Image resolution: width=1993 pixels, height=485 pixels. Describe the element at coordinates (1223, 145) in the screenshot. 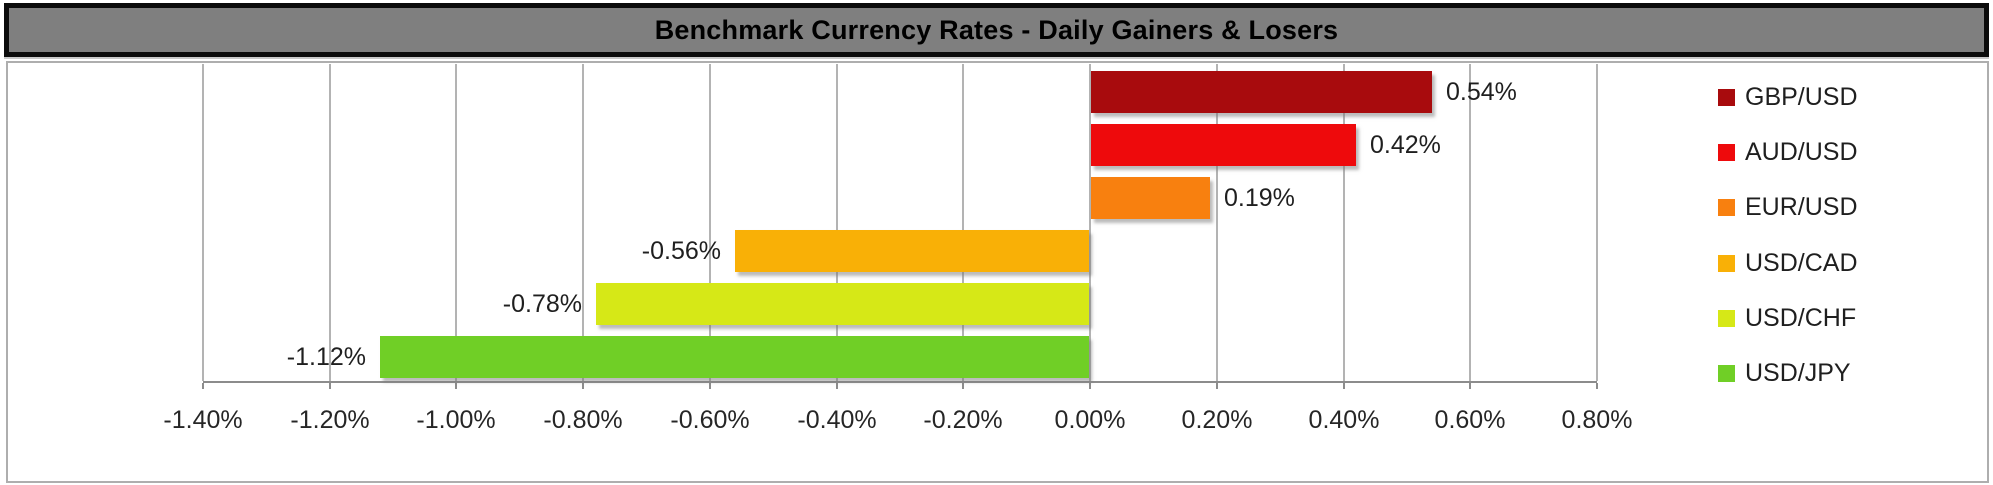

I see `bar-aud-usd` at that location.